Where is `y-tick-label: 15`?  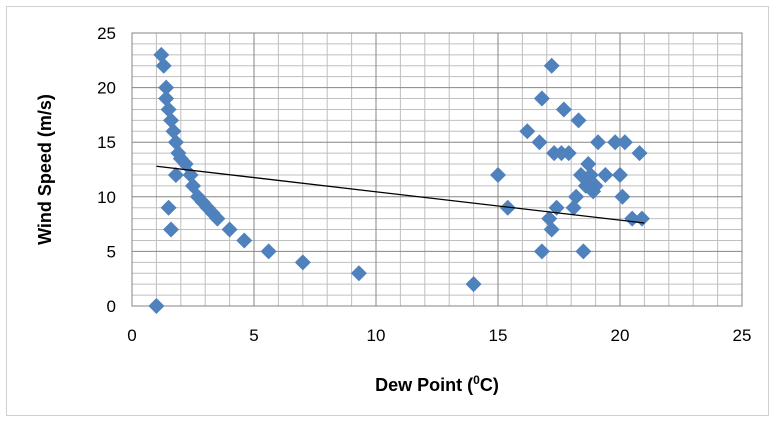
y-tick-label: 15 is located at coordinates (106, 142).